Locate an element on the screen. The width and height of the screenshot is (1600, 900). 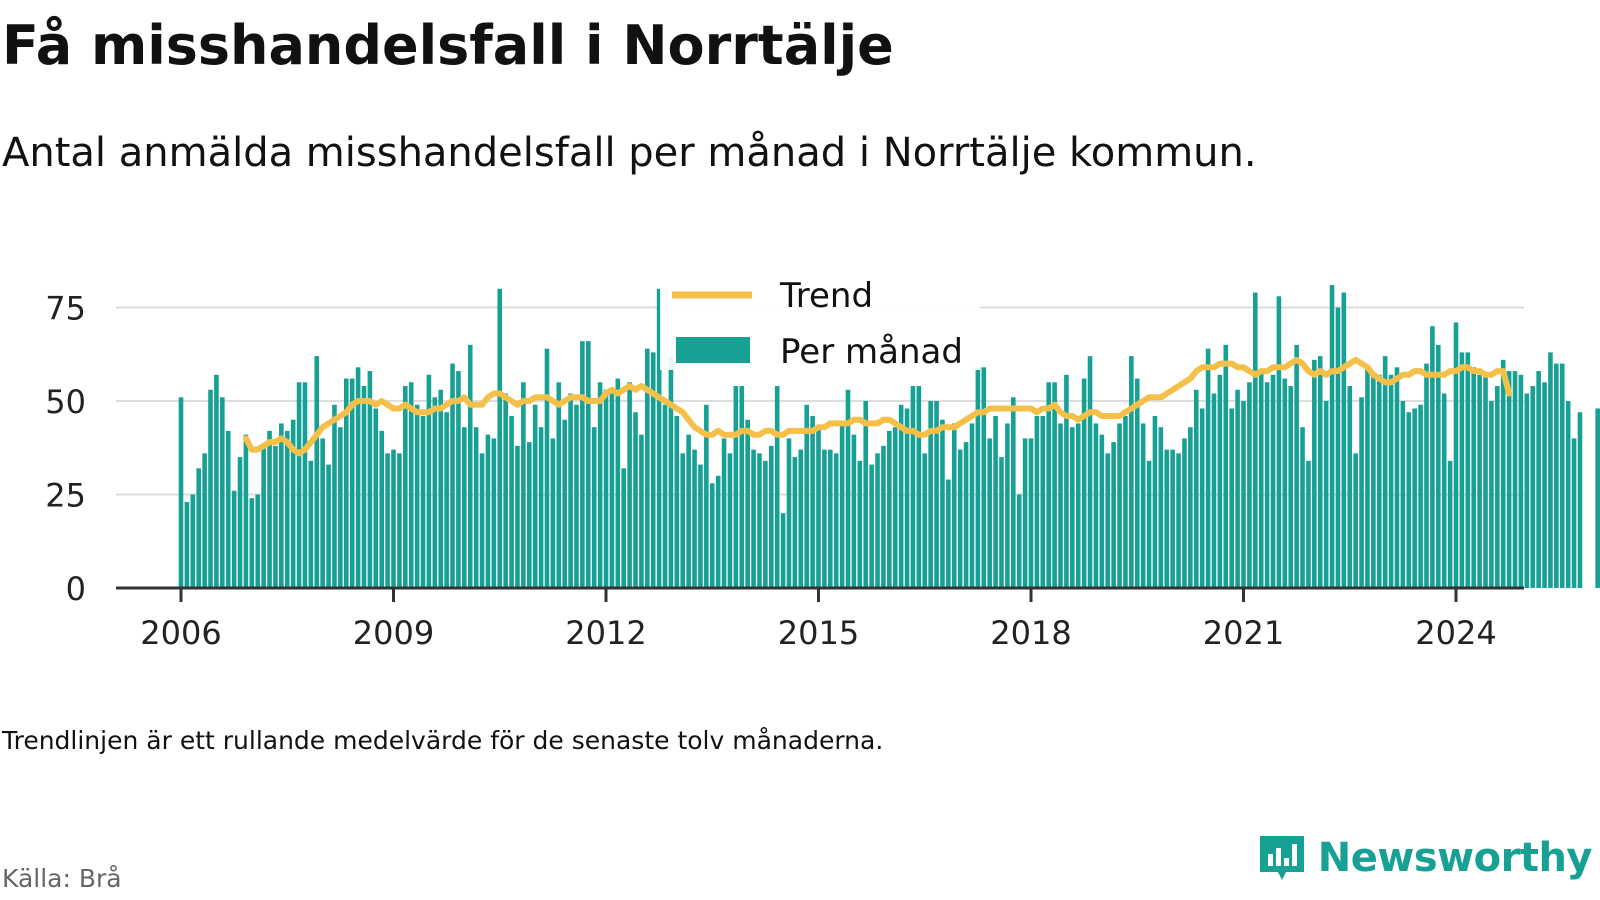
legend-bars-swatch is located at coordinates (713, 350).